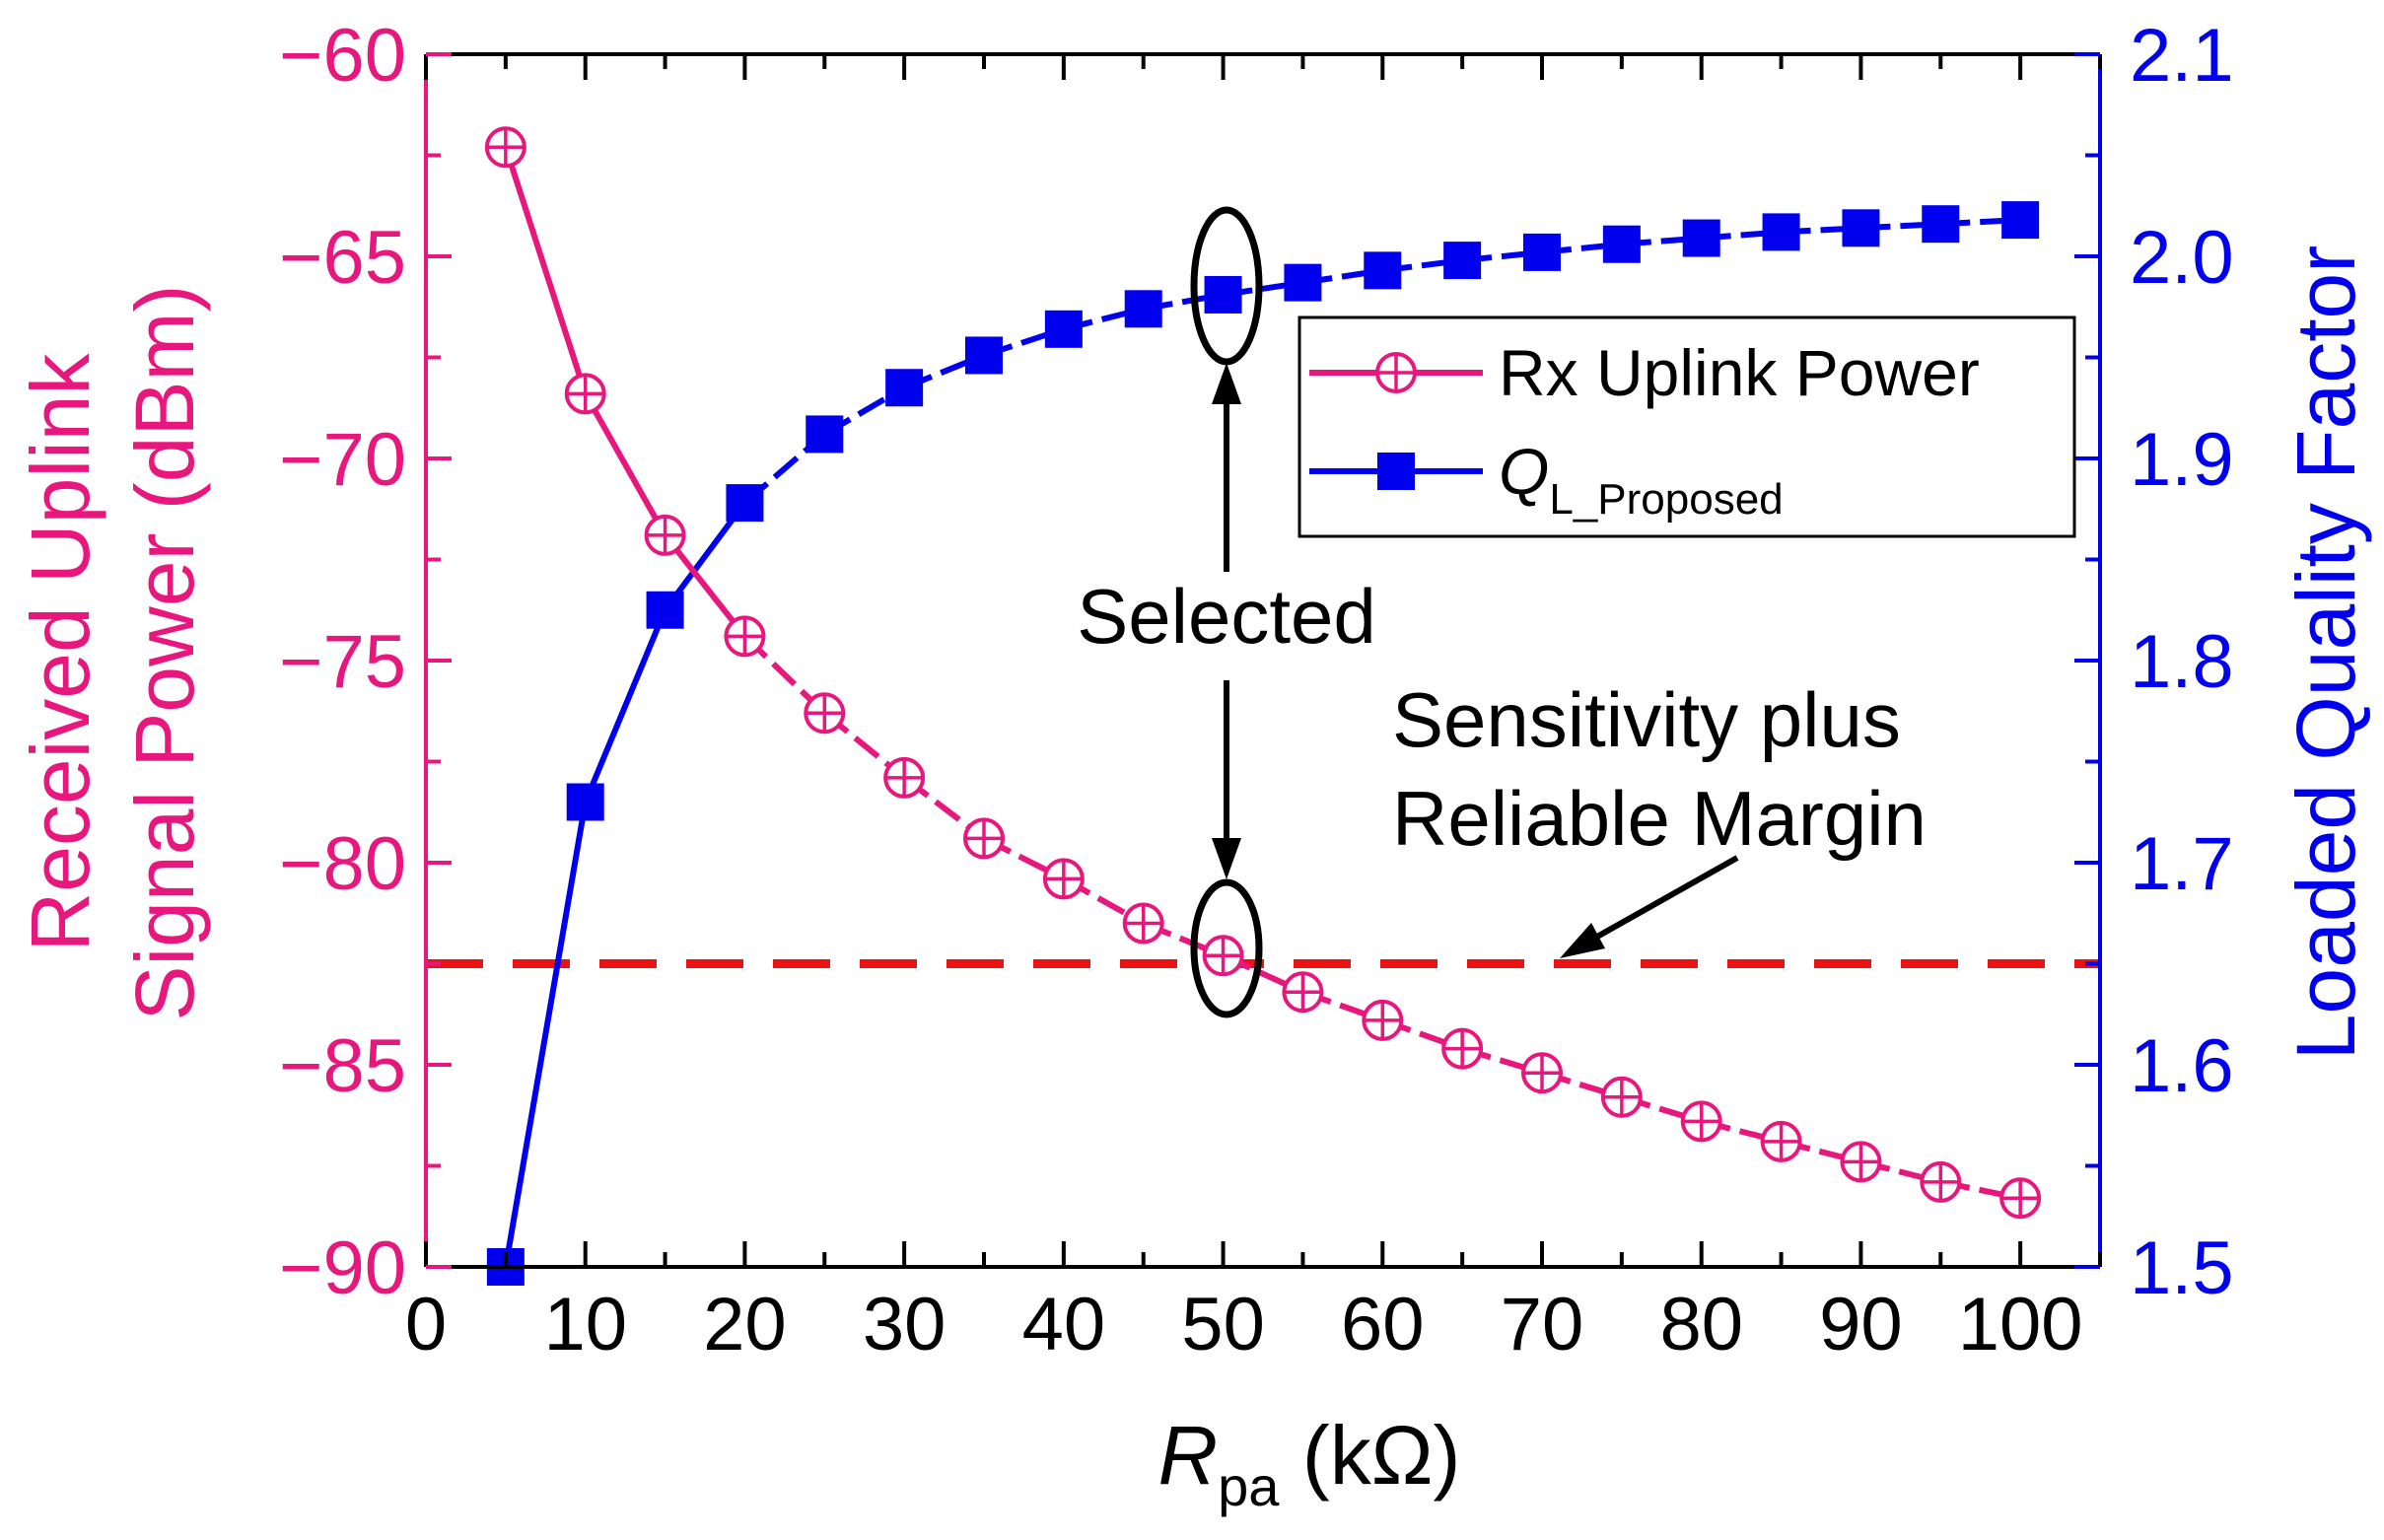  I want to click on selected-arrow-up, so click(1227, 467).